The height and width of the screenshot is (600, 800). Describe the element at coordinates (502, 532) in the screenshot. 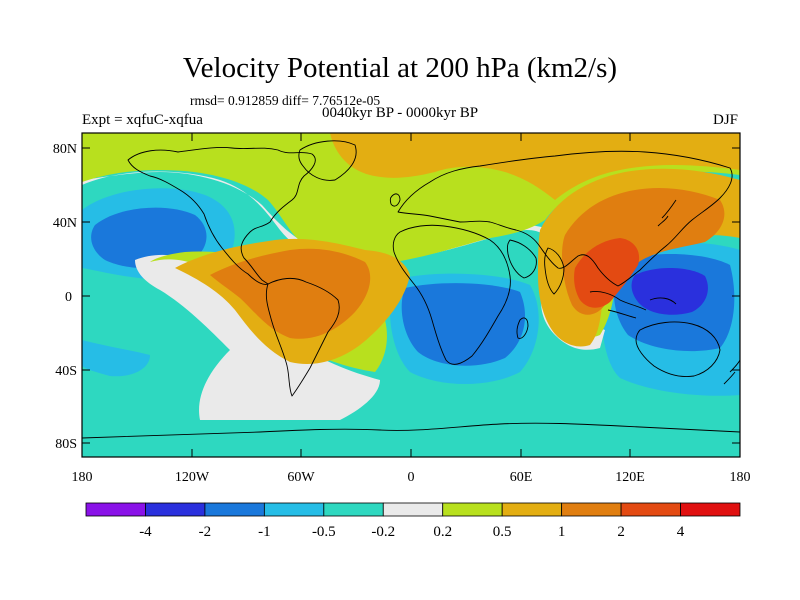

I see `colorbar-label: 0.5` at that location.